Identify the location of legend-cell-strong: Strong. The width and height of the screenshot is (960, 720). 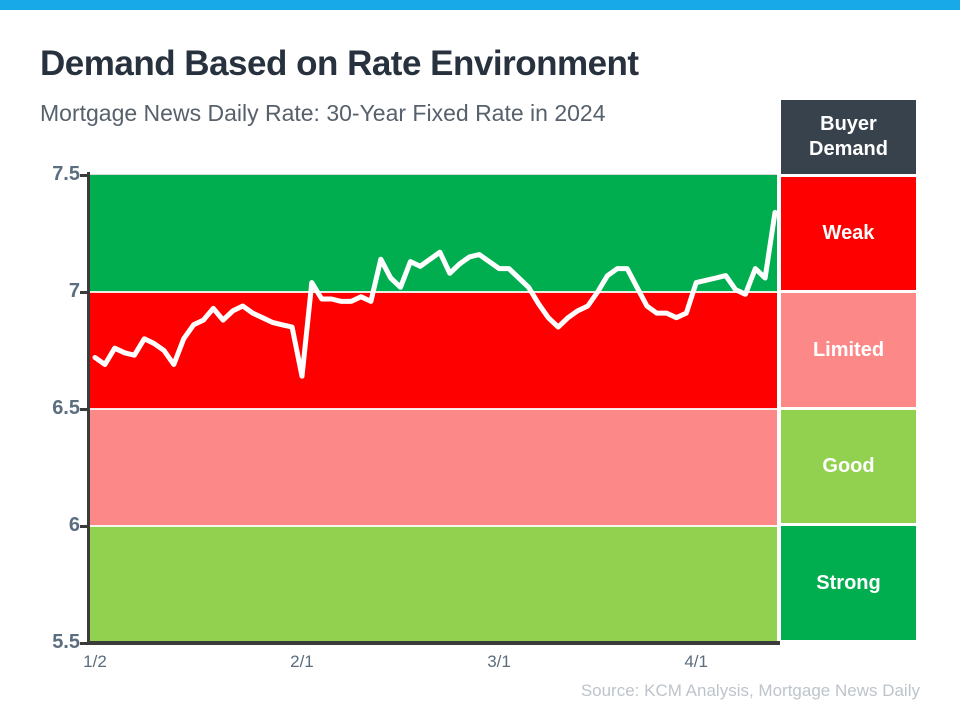
(848, 583).